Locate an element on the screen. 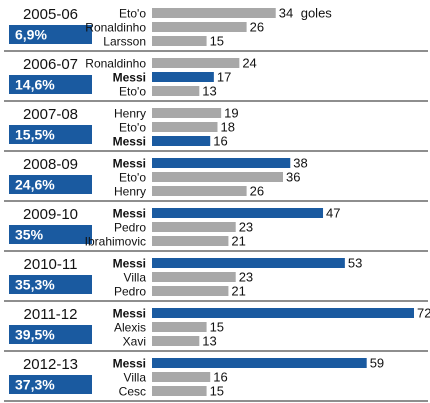 The image size is (430, 403). percentage-label: 15,5% is located at coordinates (35, 135).